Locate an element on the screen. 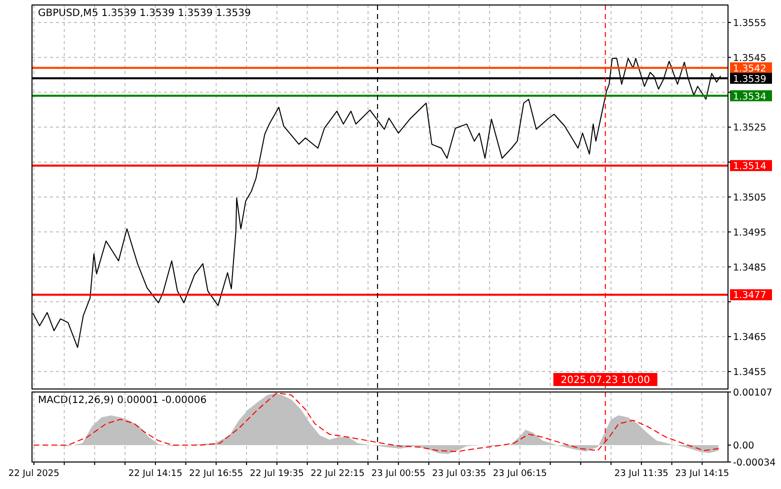 The width and height of the screenshot is (781, 489). y-tick-label: 1.3485 is located at coordinates (749, 268).